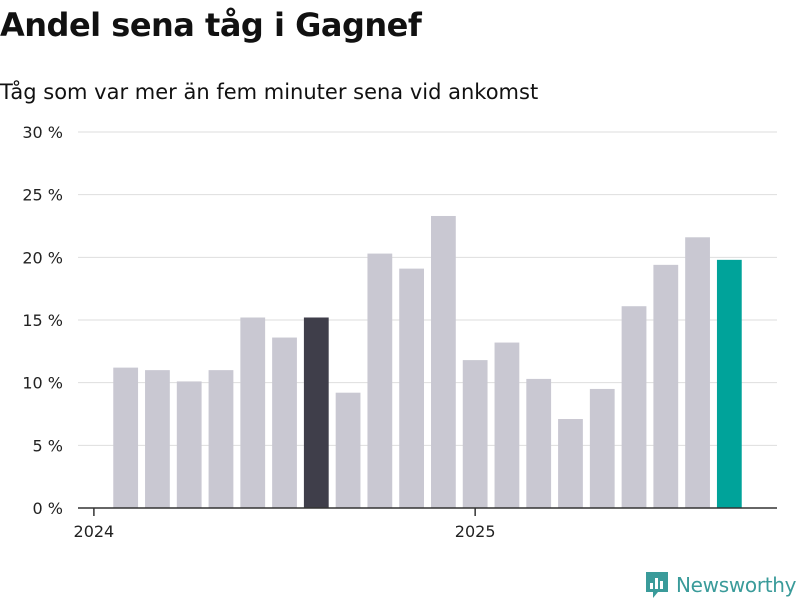  What do you see at coordinates (657, 585) in the screenshot?
I see `newsworthy-logo-icon` at bounding box center [657, 585].